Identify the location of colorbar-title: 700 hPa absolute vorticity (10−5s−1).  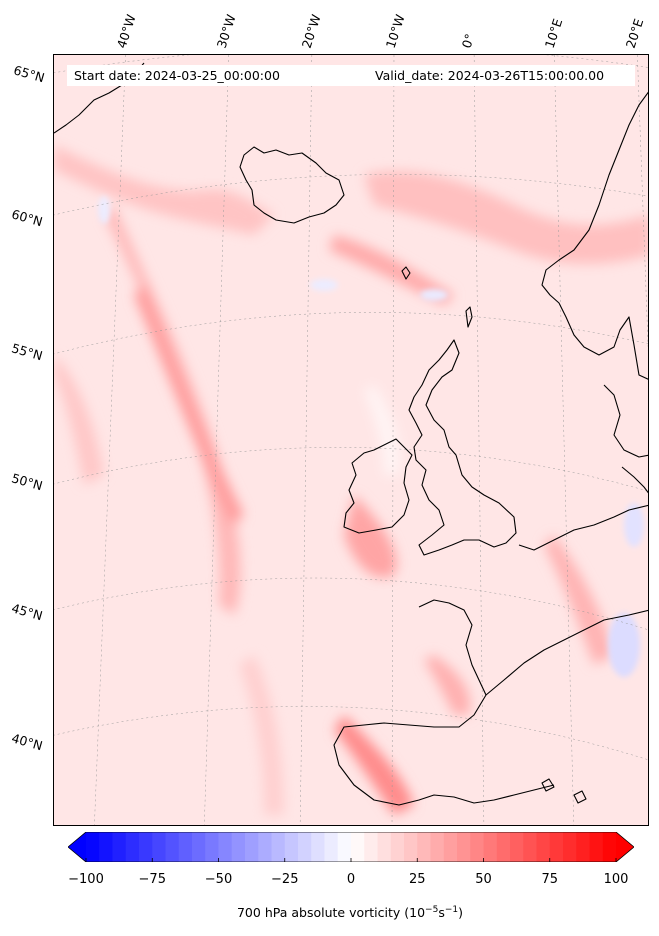
(329, 912).